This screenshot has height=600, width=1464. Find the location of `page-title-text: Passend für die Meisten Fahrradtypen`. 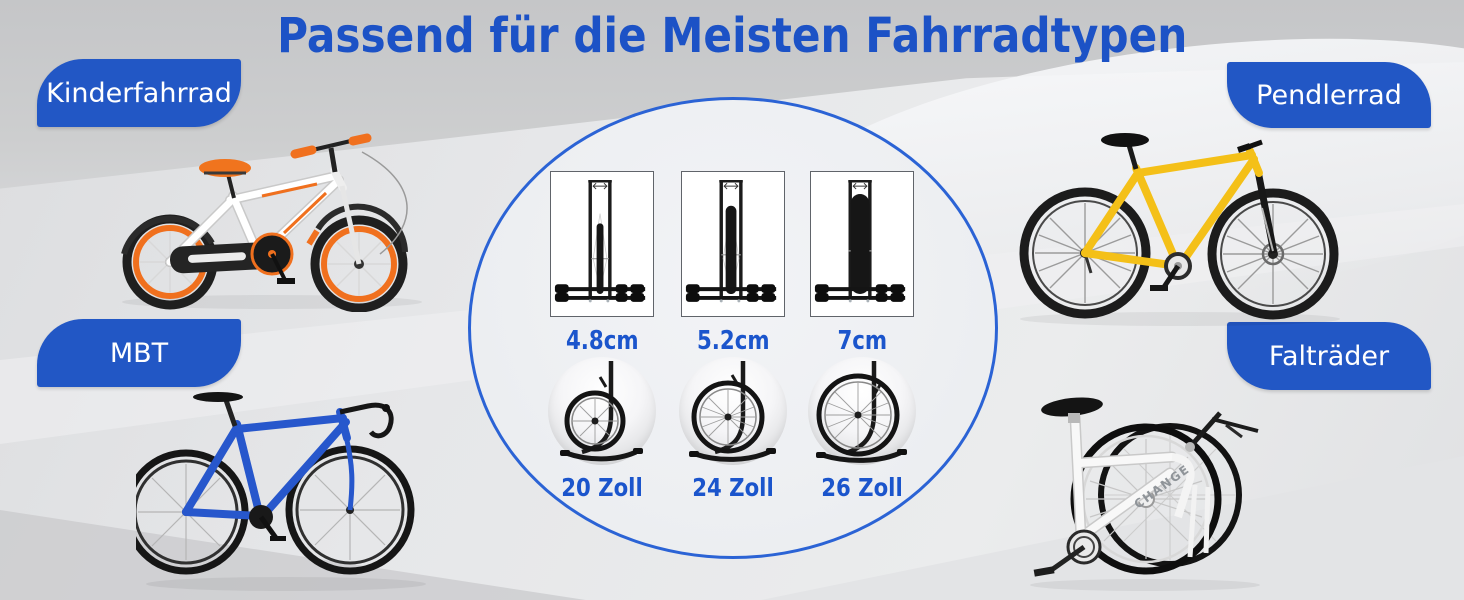

page-title-text: Passend für die Meisten Fahrradtypen is located at coordinates (732, 36).